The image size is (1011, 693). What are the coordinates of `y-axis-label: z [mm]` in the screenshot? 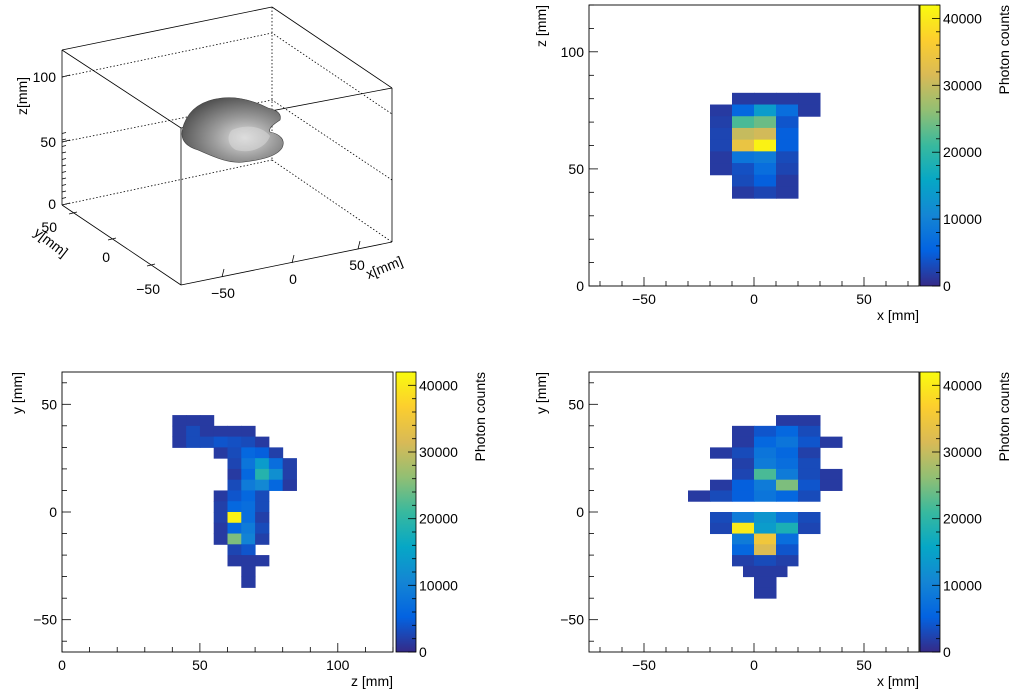 It's located at (541, 26).